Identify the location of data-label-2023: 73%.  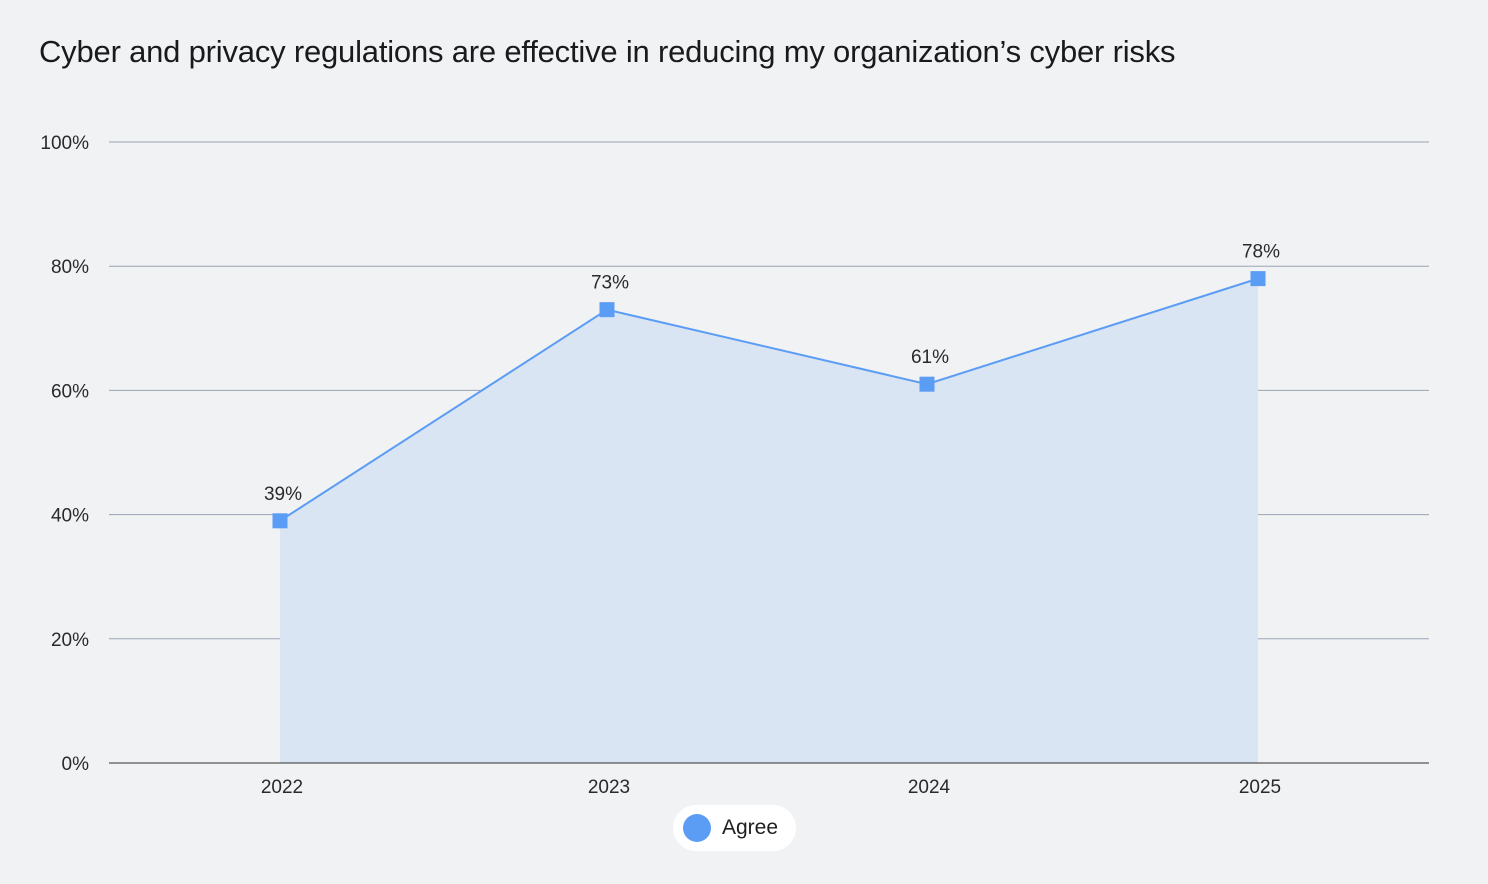
(610, 283).